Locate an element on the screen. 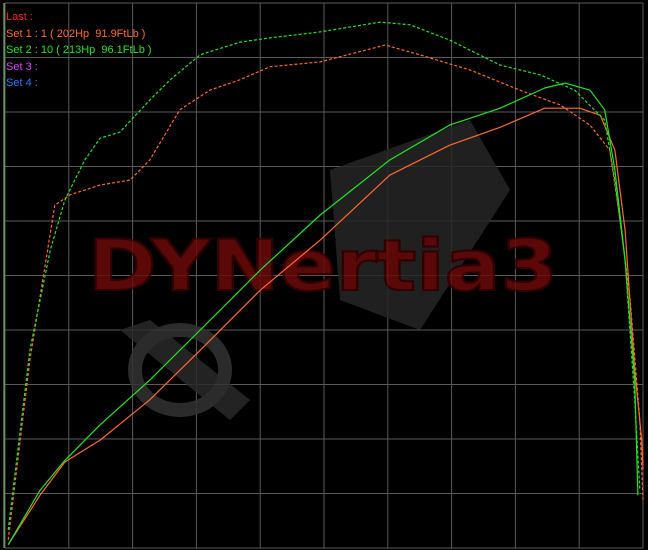 This screenshot has width=648, height=550. legend-last: Last : is located at coordinates (19, 17).